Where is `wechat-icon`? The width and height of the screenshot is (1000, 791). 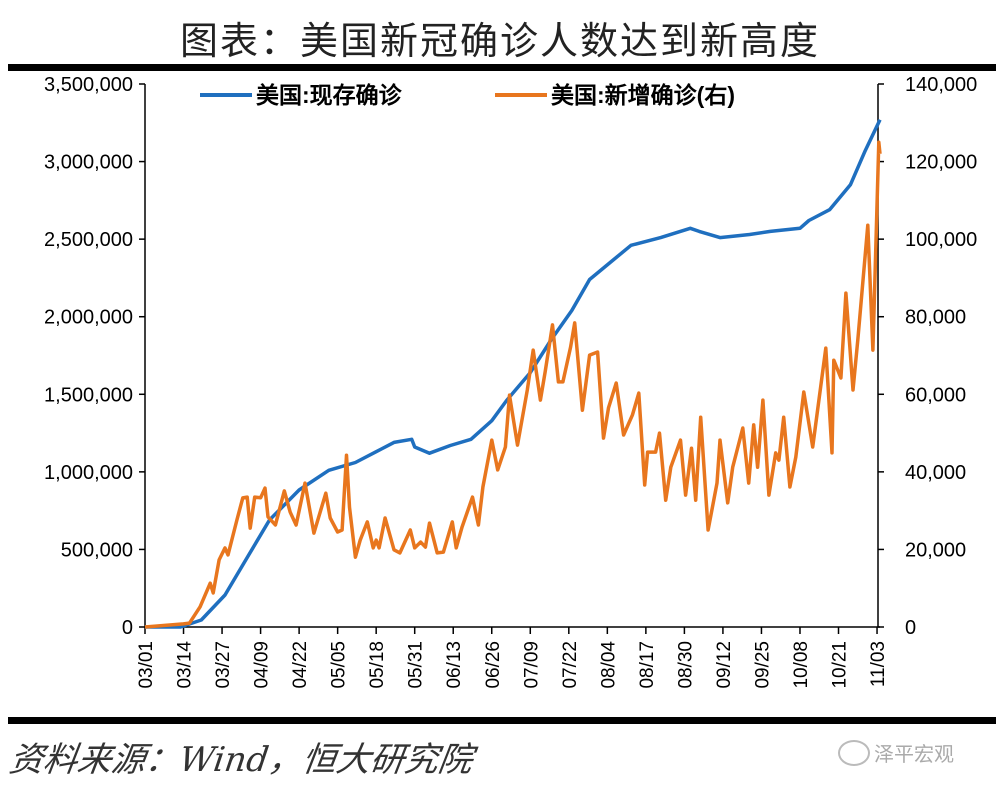
wechat-icon is located at coordinates (854, 752).